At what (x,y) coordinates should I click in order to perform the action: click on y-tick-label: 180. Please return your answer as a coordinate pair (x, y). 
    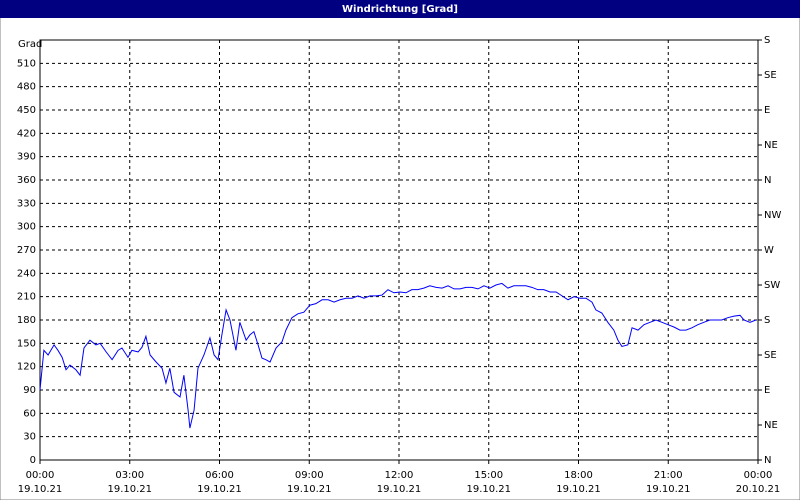
    Looking at the image, I should click on (26, 320).